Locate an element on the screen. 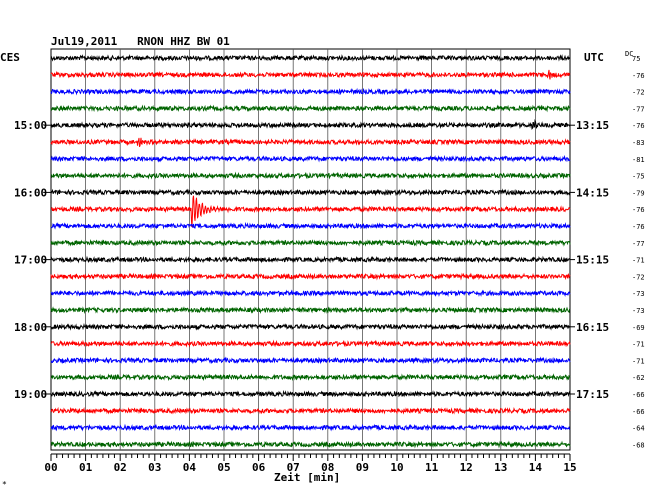  x-tick-label: 07 is located at coordinates (293, 467).